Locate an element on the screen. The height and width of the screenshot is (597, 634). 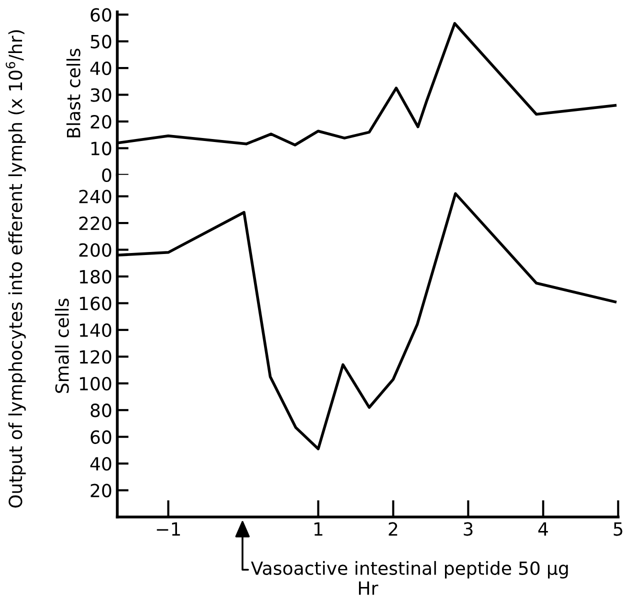
text: Vasoactive intestinal peptide 50 μg is located at coordinates (409, 570).